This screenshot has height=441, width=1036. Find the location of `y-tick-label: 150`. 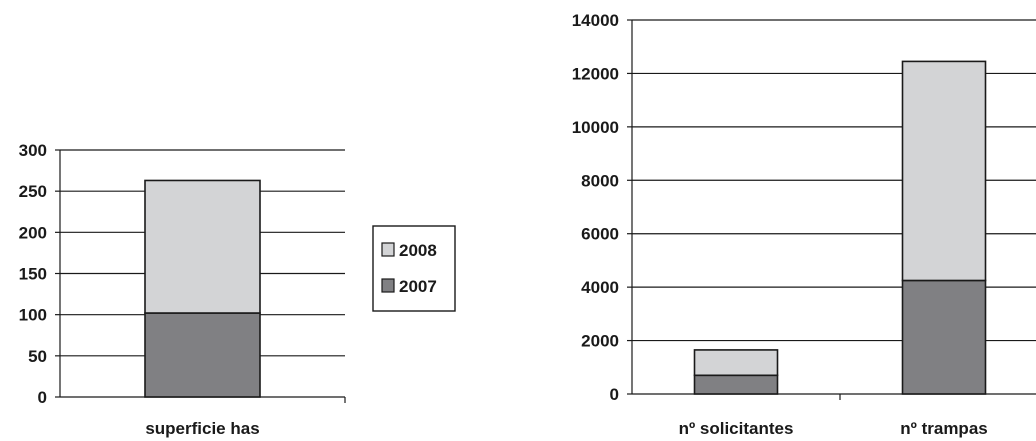

y-tick-label: 150 is located at coordinates (33, 274).